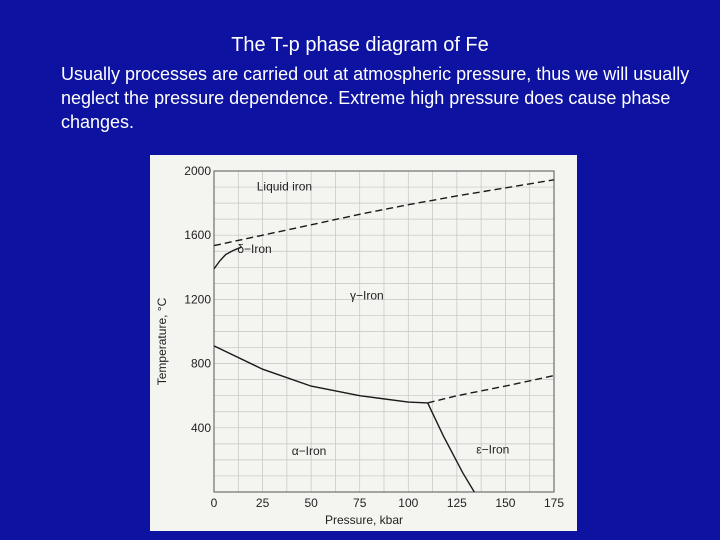 The width and height of the screenshot is (720, 540). Describe the element at coordinates (201, 428) in the screenshot. I see `y-tick-label: 400` at that location.